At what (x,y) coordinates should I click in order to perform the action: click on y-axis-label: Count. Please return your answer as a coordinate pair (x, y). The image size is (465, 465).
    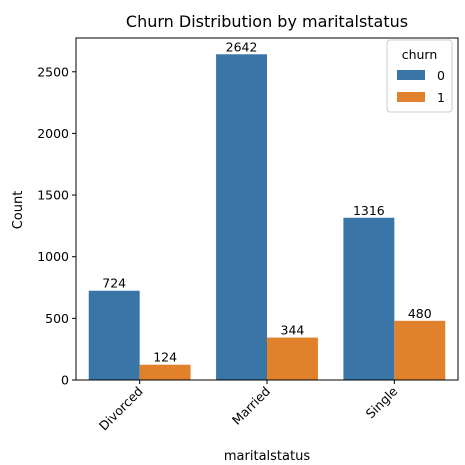
    Looking at the image, I should click on (18, 210).